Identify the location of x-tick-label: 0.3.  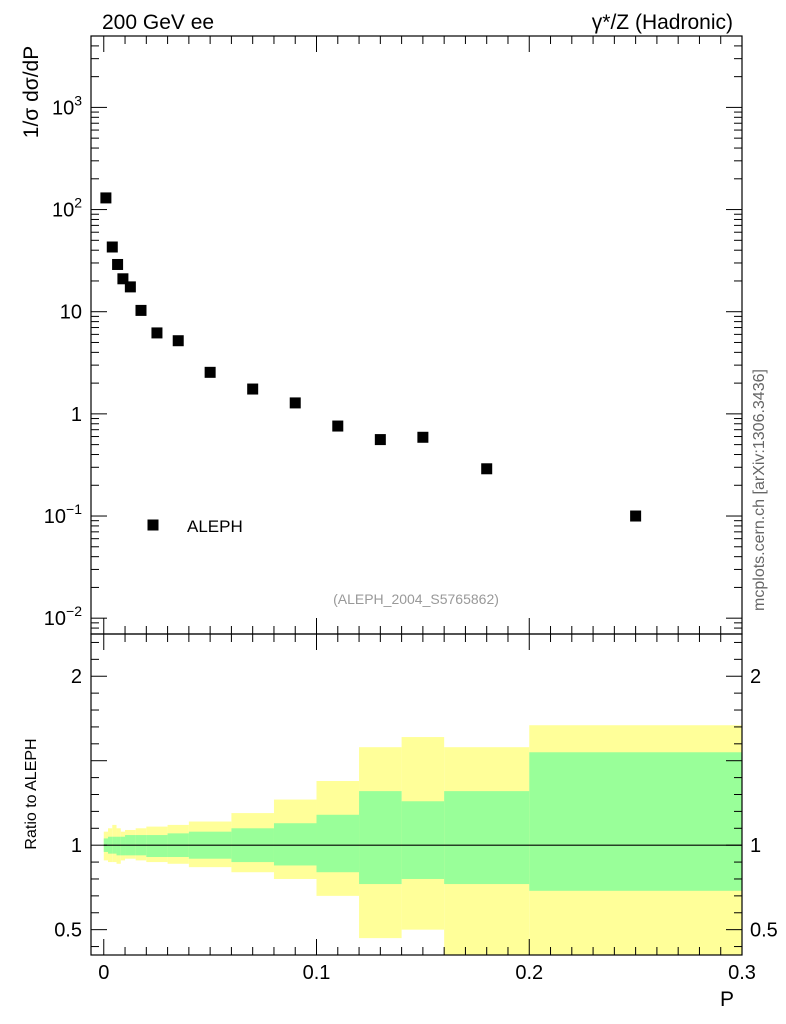
(742, 973).